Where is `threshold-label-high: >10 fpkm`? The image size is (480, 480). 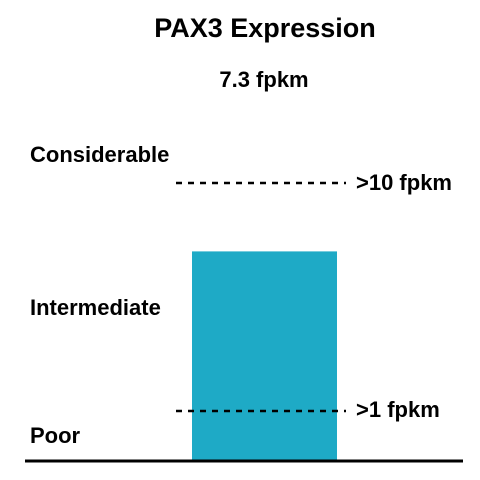
threshold-label-high: >10 fpkm is located at coordinates (404, 182).